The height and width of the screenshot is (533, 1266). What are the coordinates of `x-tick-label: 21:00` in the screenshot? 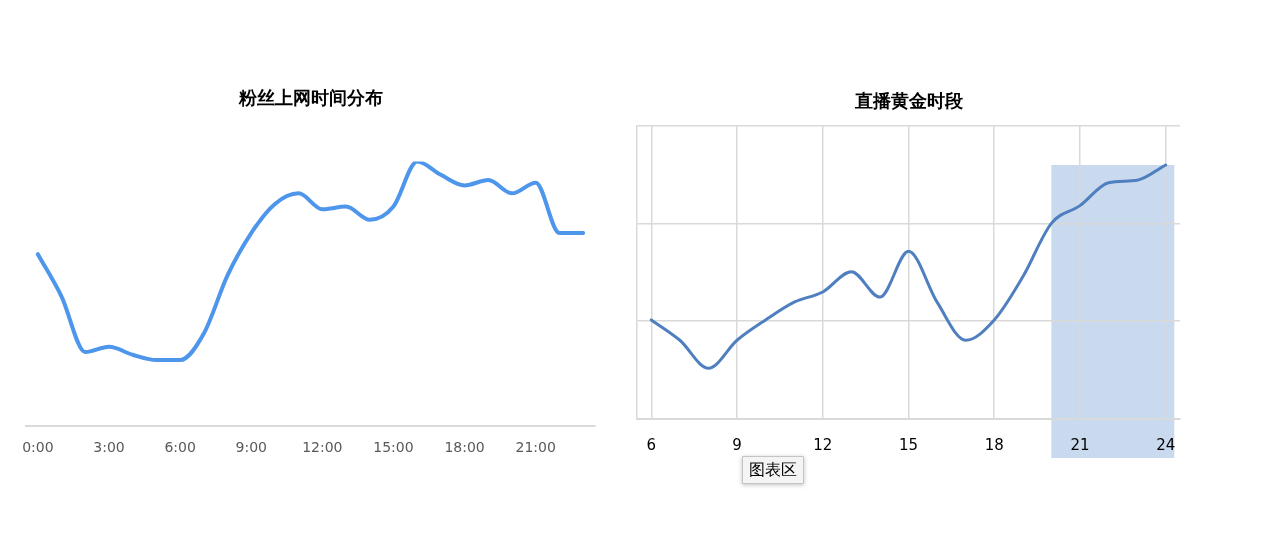 It's located at (535, 447).